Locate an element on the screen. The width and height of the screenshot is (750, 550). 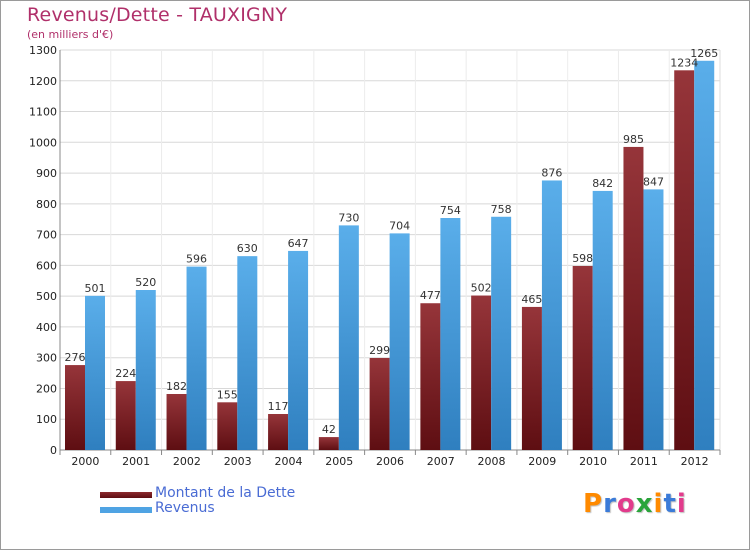
y-tick-label-900: 900 is located at coordinates (46, 173).